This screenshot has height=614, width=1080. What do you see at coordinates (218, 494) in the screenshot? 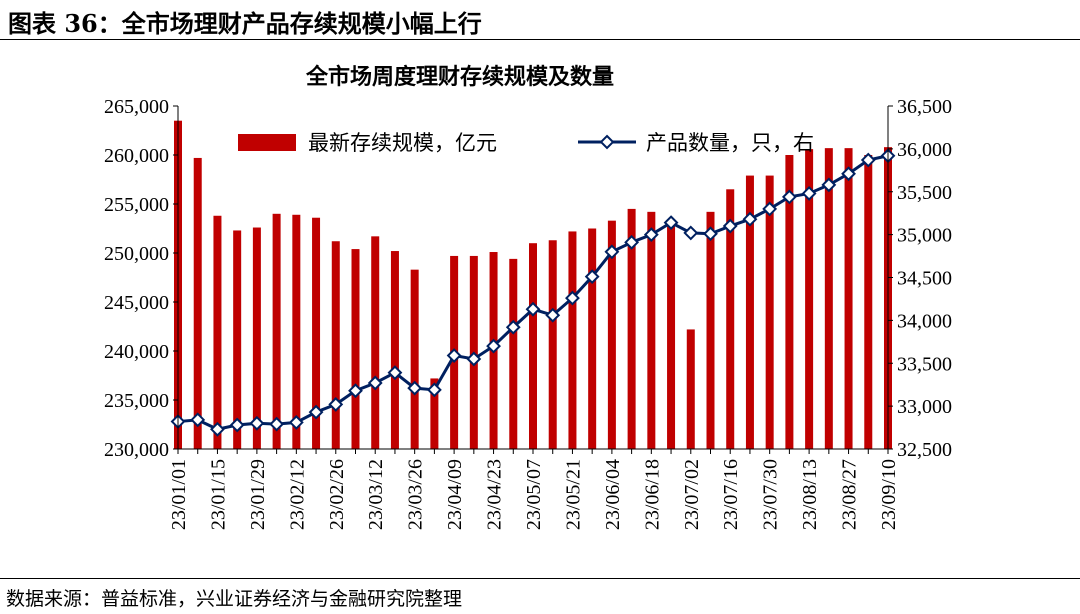
I see `x-tick-label: 23/01/15` at bounding box center [218, 494].